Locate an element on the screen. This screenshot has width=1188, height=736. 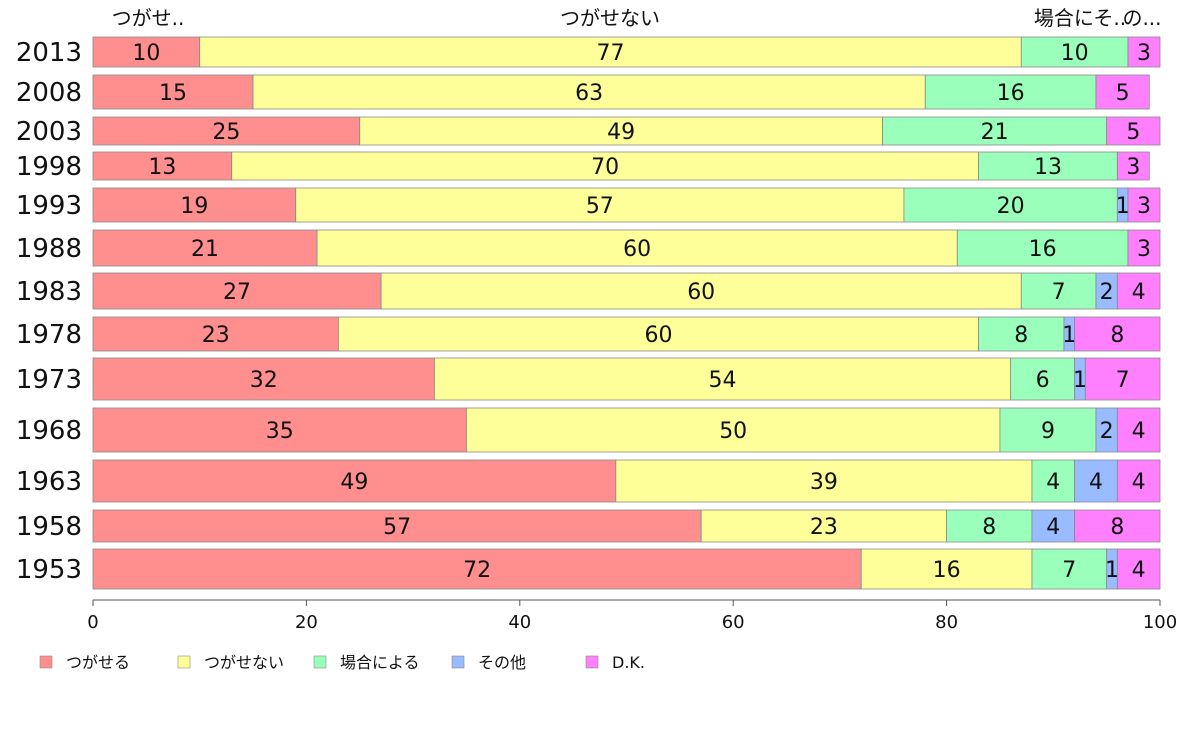
top-label-1: つがせない is located at coordinates (610, 18).